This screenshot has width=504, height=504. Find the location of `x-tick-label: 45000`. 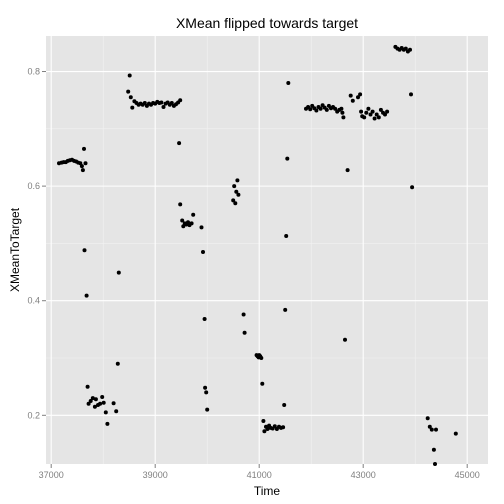

x-tick-label: 45000 is located at coordinates (467, 475).